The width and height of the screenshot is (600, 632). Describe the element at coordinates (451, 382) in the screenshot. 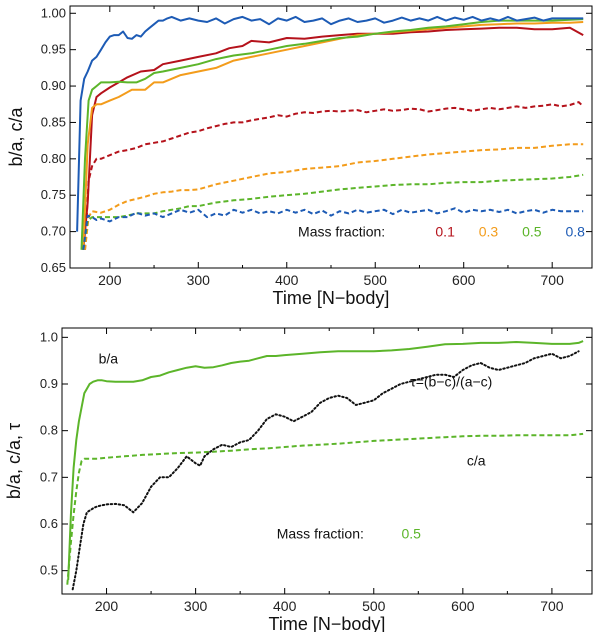

I see `series-annotation: τ=(b−c)/(a−c)` at that location.